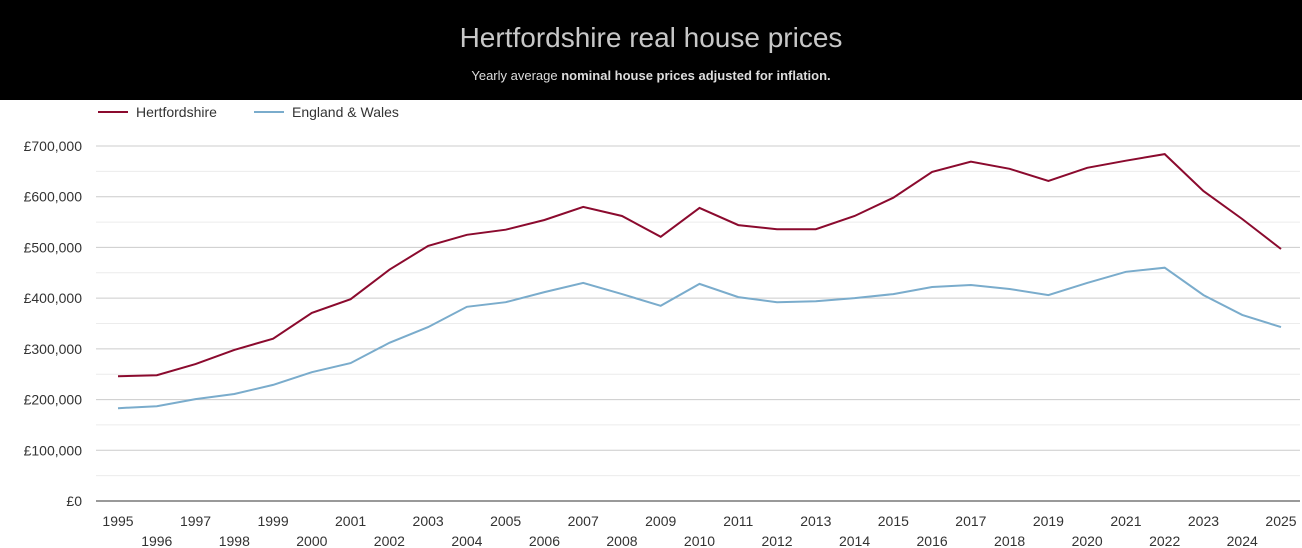 The height and width of the screenshot is (548, 1302). Describe the element at coordinates (345, 112) in the screenshot. I see `legend-label: England & Wales` at that location.